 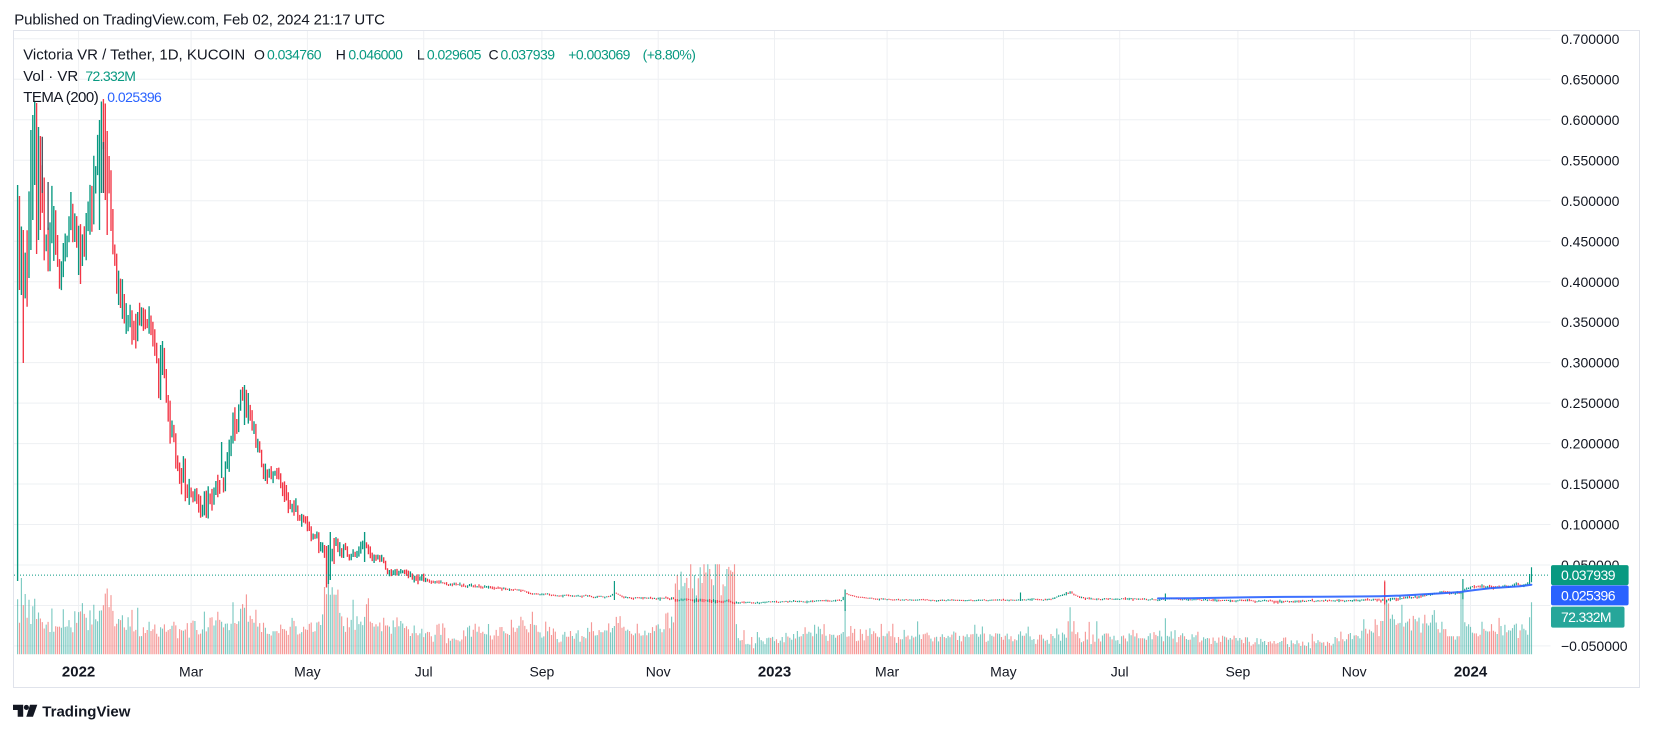 I want to click on svg-text: 0.700000, so click(x=1590, y=39).